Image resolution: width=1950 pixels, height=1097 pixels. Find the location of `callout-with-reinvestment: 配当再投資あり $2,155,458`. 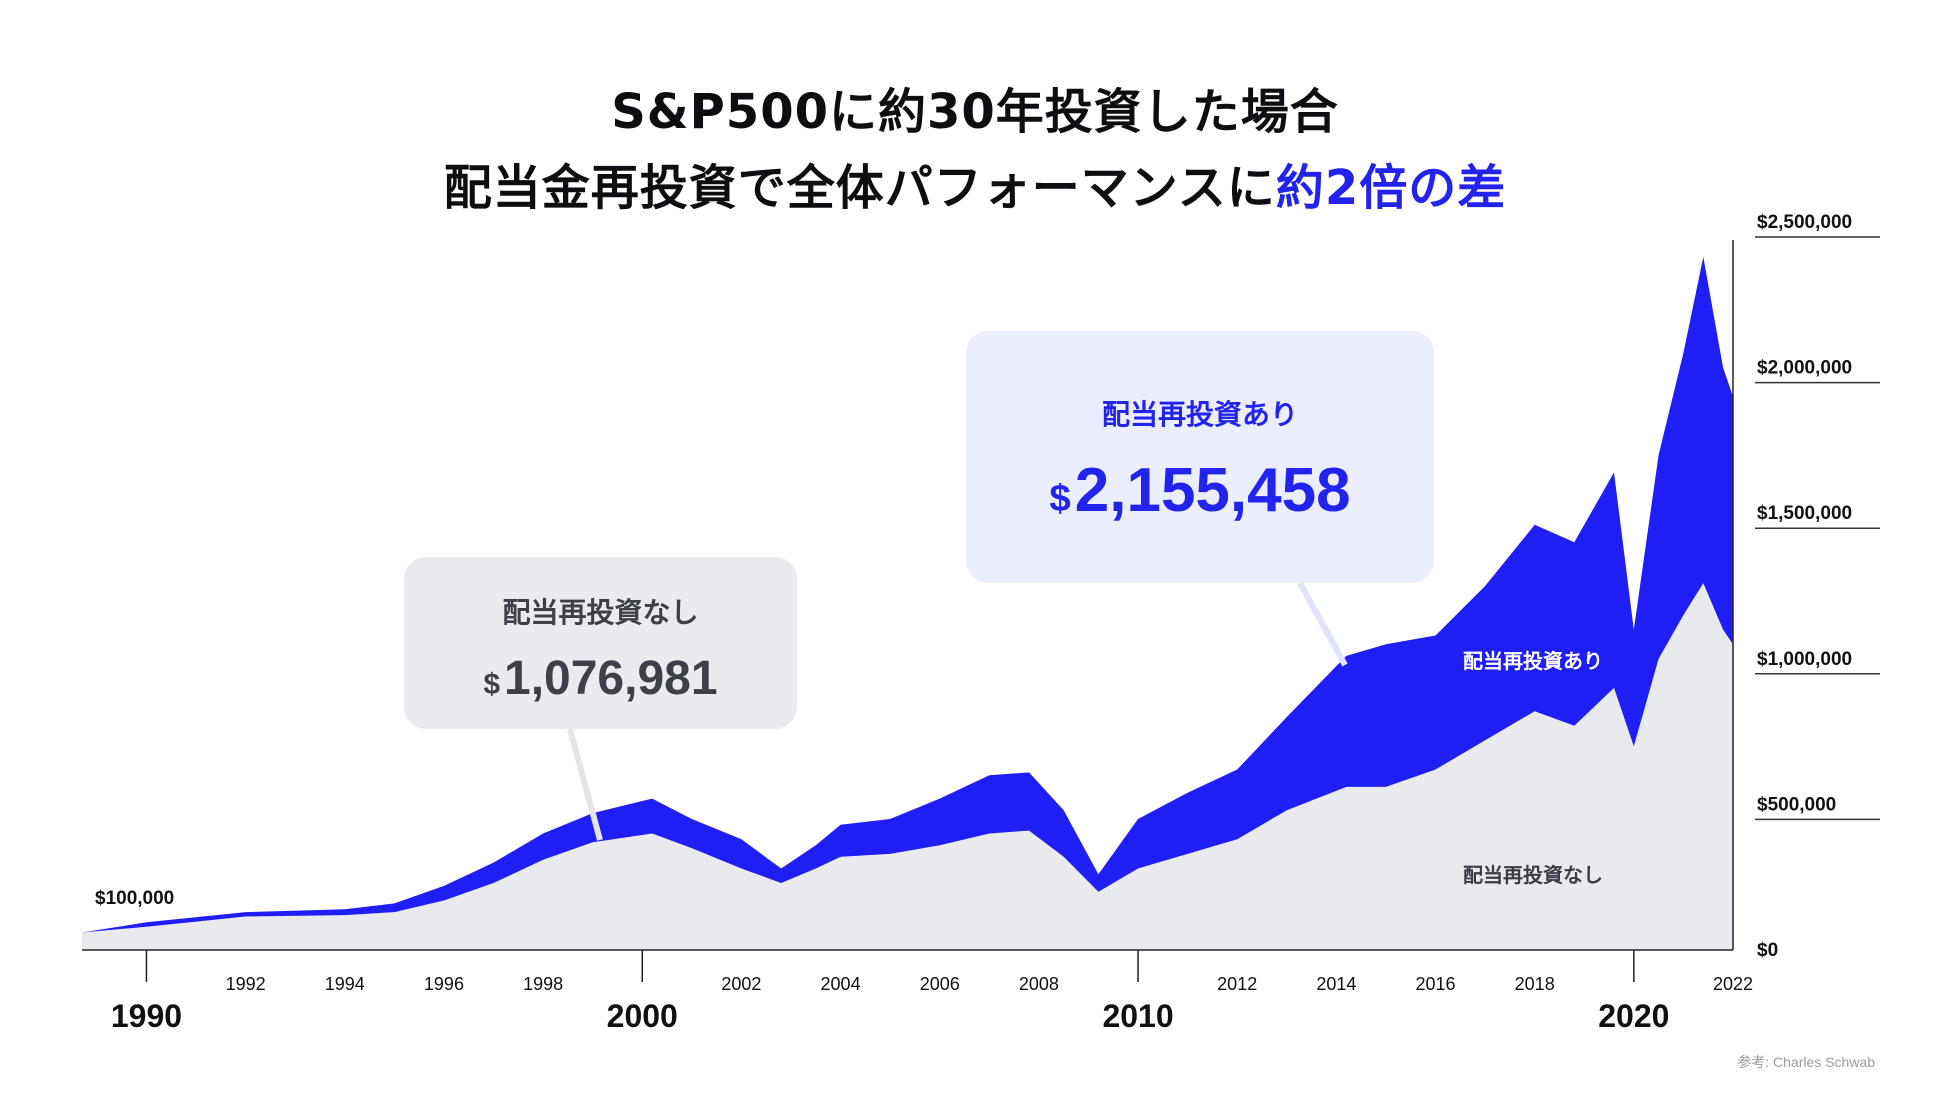

callout-with-reinvestment: 配当再投資あり $2,155,458 is located at coordinates (1200, 457).